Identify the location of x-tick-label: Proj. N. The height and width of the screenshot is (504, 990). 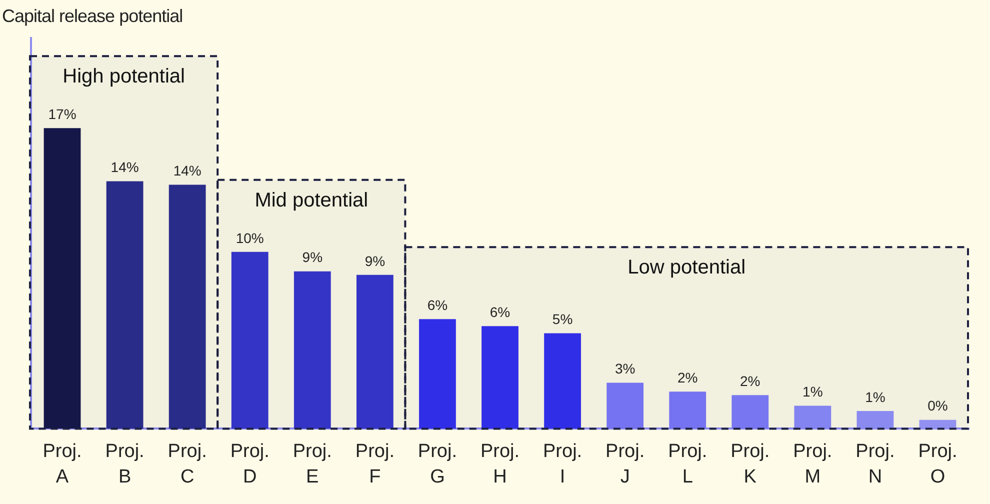
(875, 464).